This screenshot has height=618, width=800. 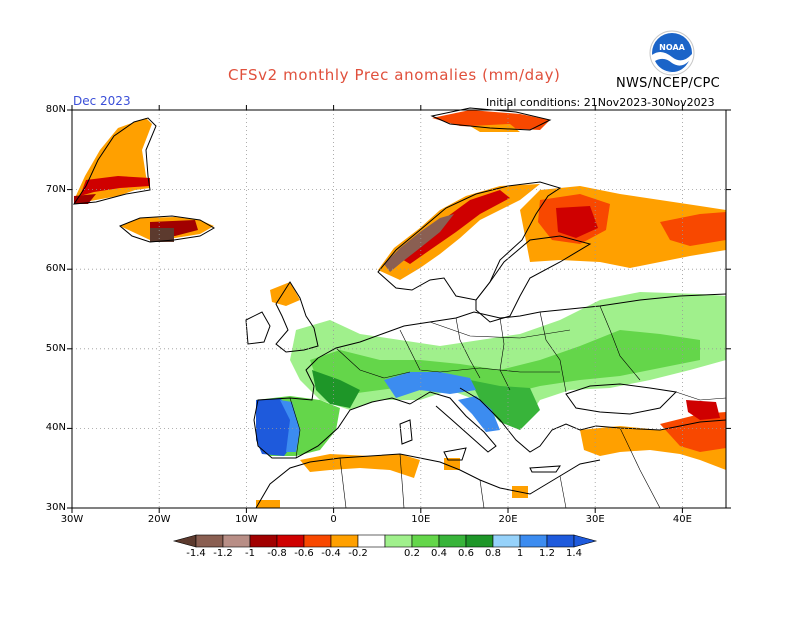 I want to click on colorbar-label: 0.4, so click(x=439, y=553).